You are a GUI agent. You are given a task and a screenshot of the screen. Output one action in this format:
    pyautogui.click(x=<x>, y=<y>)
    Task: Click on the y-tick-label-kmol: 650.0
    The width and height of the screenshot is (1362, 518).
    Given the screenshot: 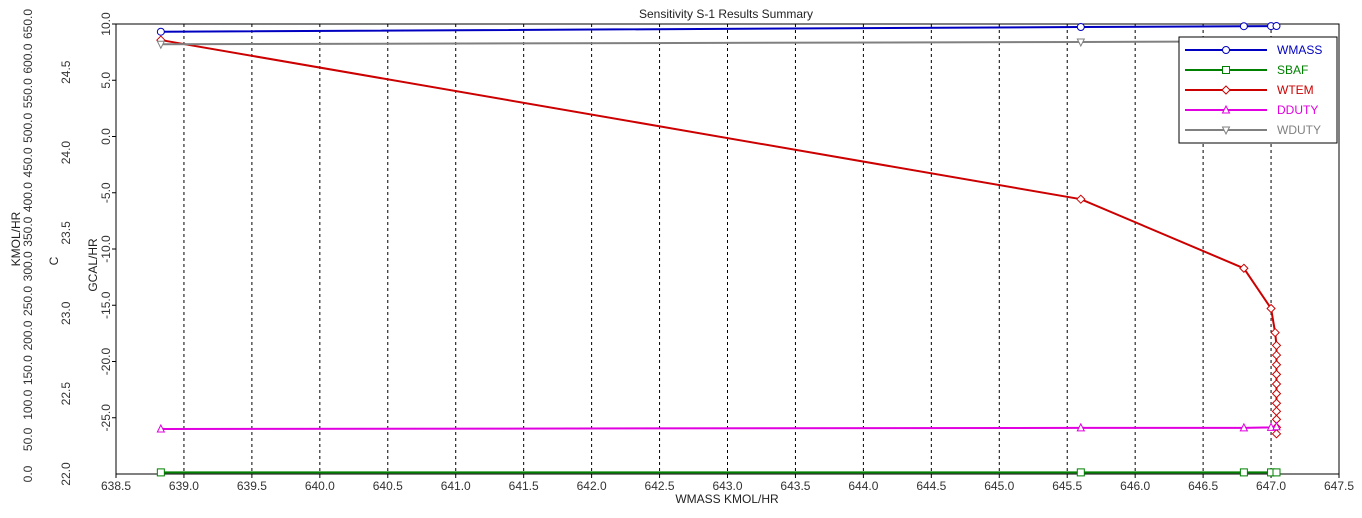 What is the action you would take?
    pyautogui.click(x=28, y=24)
    